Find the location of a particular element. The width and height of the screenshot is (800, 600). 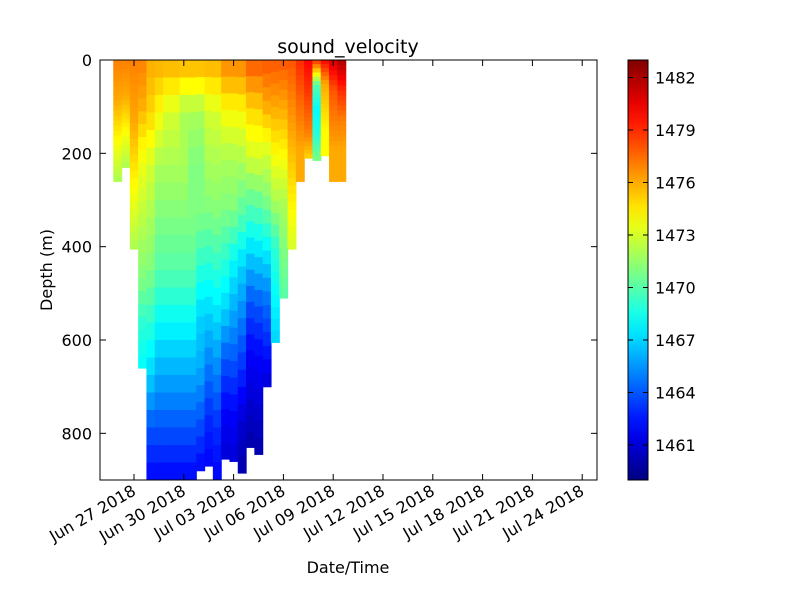

y-tick-label: 200 is located at coordinates (76, 153).